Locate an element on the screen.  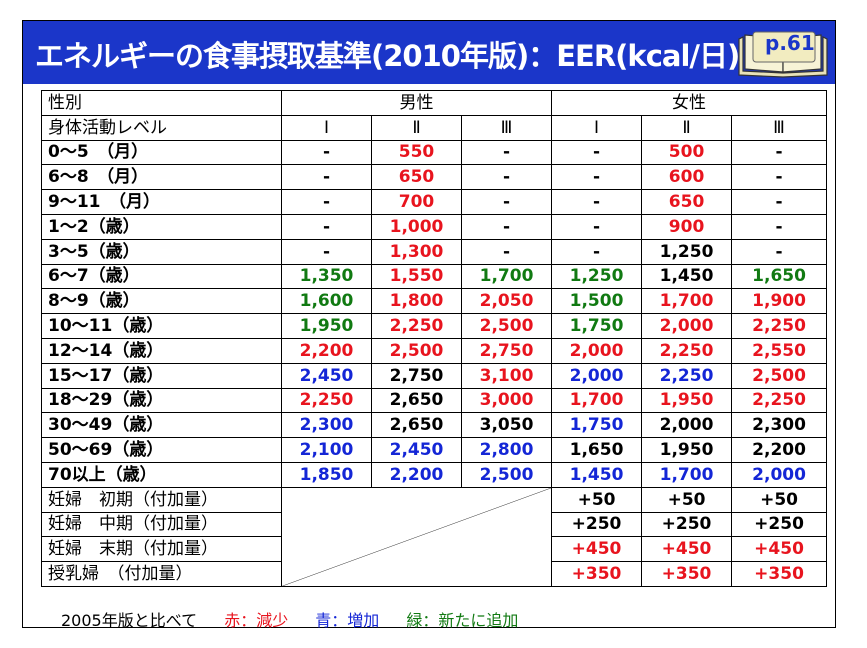
eer-value-cell: 1,650 is located at coordinates (597, 450).